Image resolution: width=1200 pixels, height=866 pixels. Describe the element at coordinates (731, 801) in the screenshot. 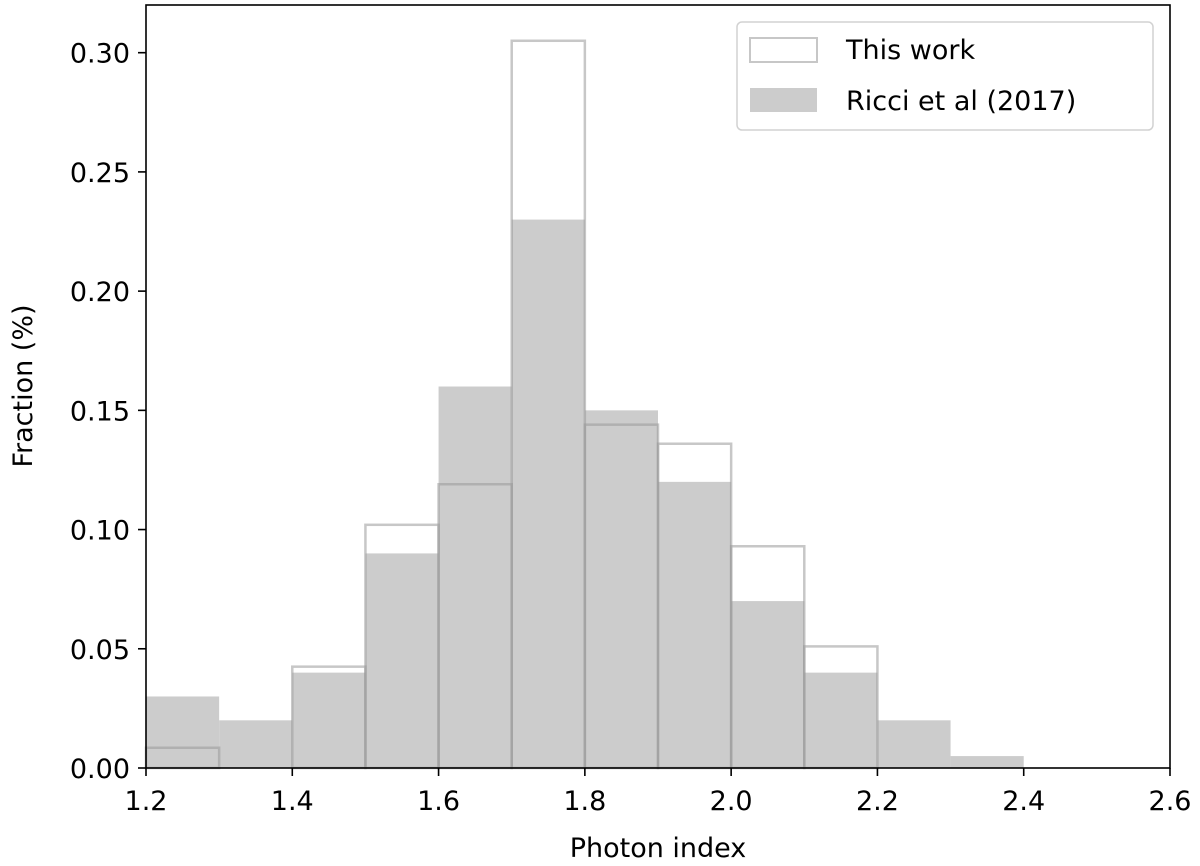

I see `x-tick-label: 2.0` at that location.